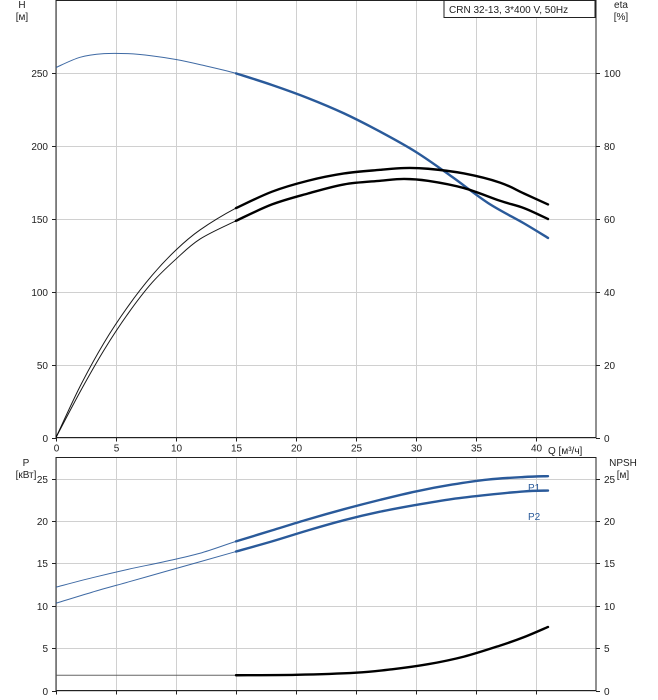 The height and width of the screenshot is (700, 658). Describe the element at coordinates (534, 488) in the screenshot. I see `p1-series-label: P1` at that location.